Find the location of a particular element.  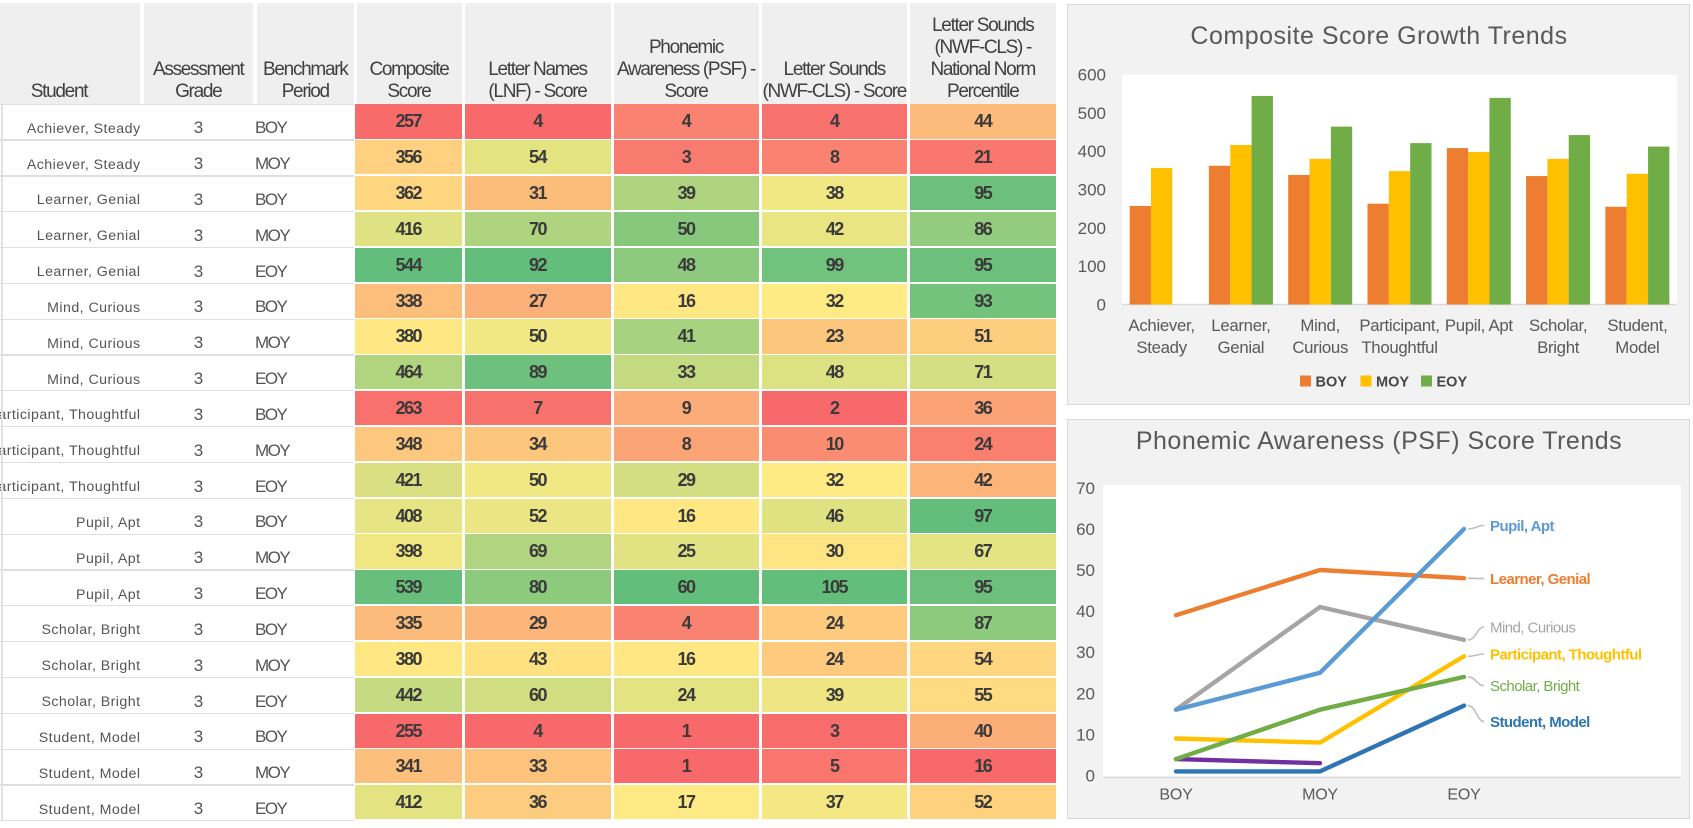

svg-text: 70 is located at coordinates (1085, 488).